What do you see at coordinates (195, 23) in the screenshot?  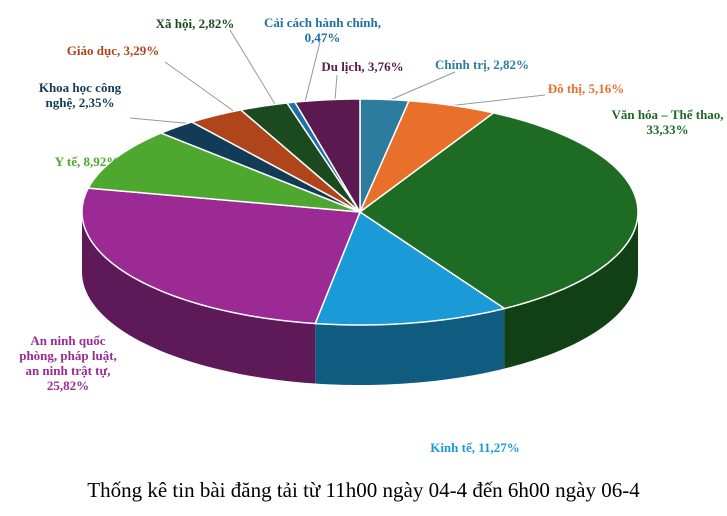 I see `data-label: Xã hội, 2,82%` at bounding box center [195, 23].